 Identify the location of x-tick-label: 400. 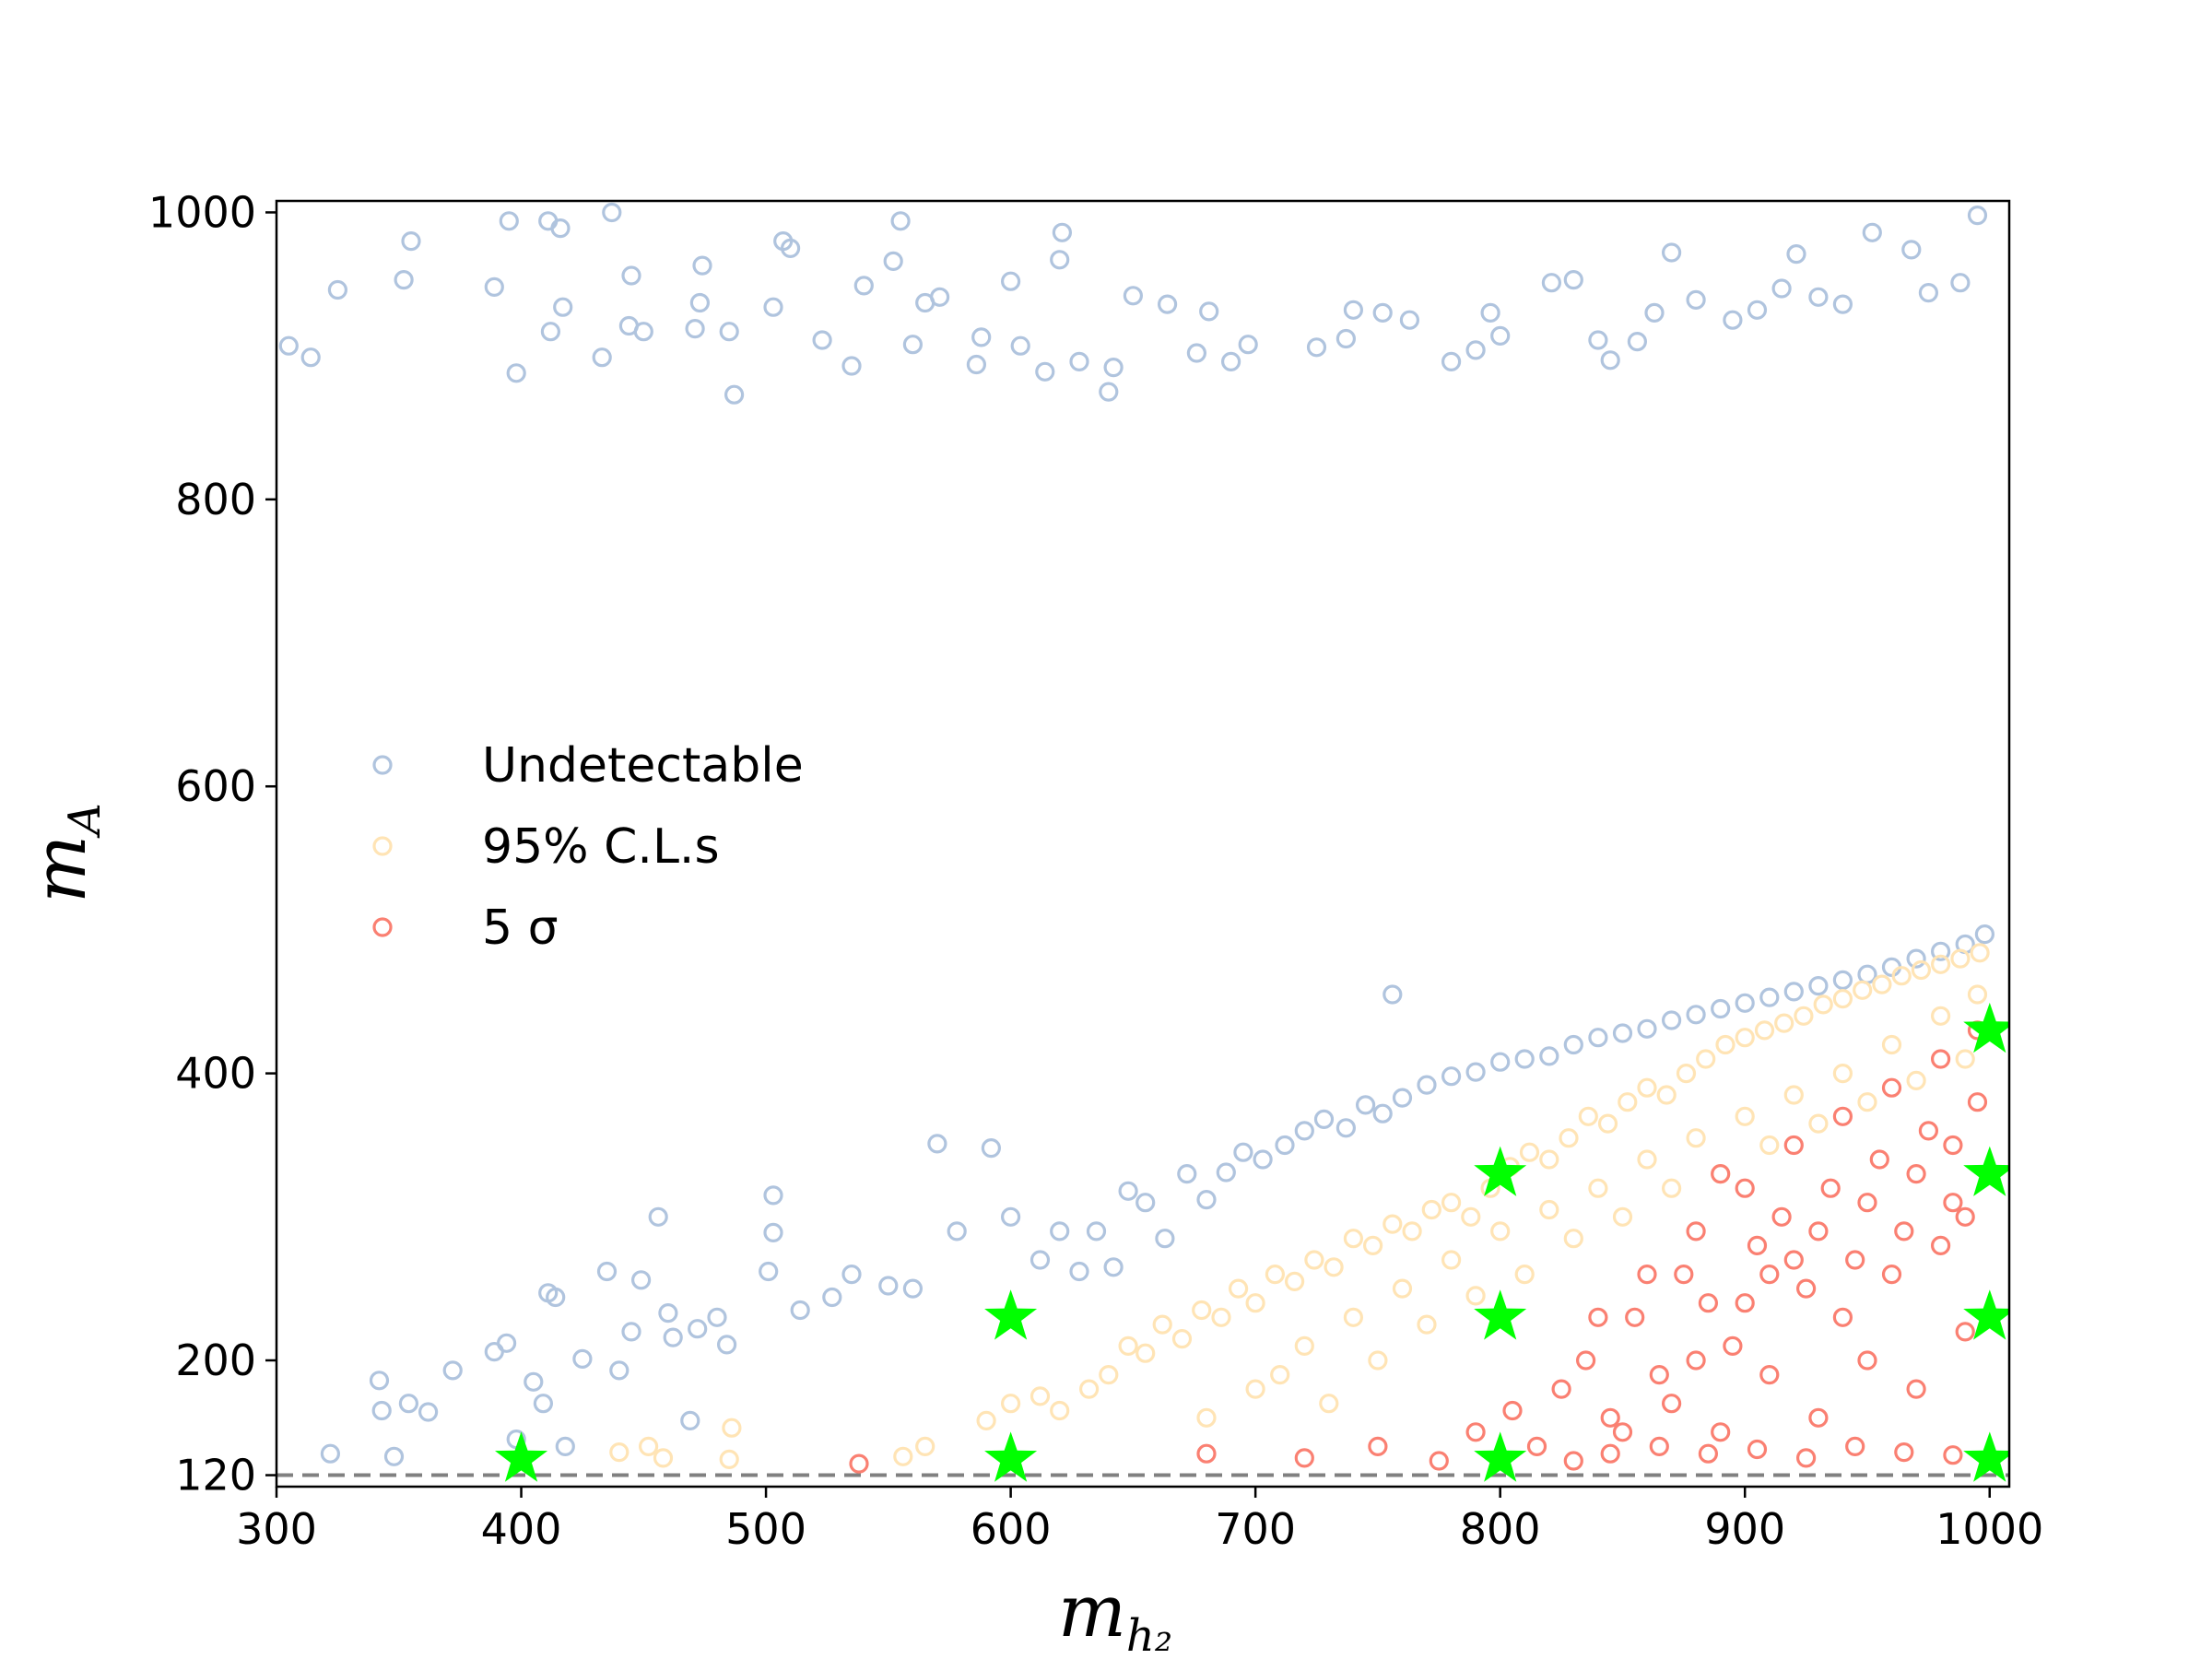
(521, 1529).